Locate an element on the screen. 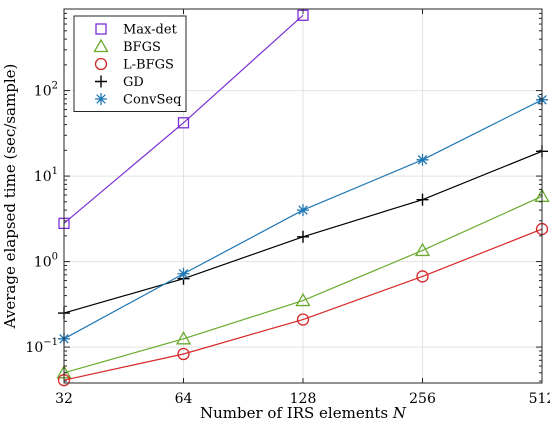  legend-marker-l-bfgs is located at coordinates (101, 64).